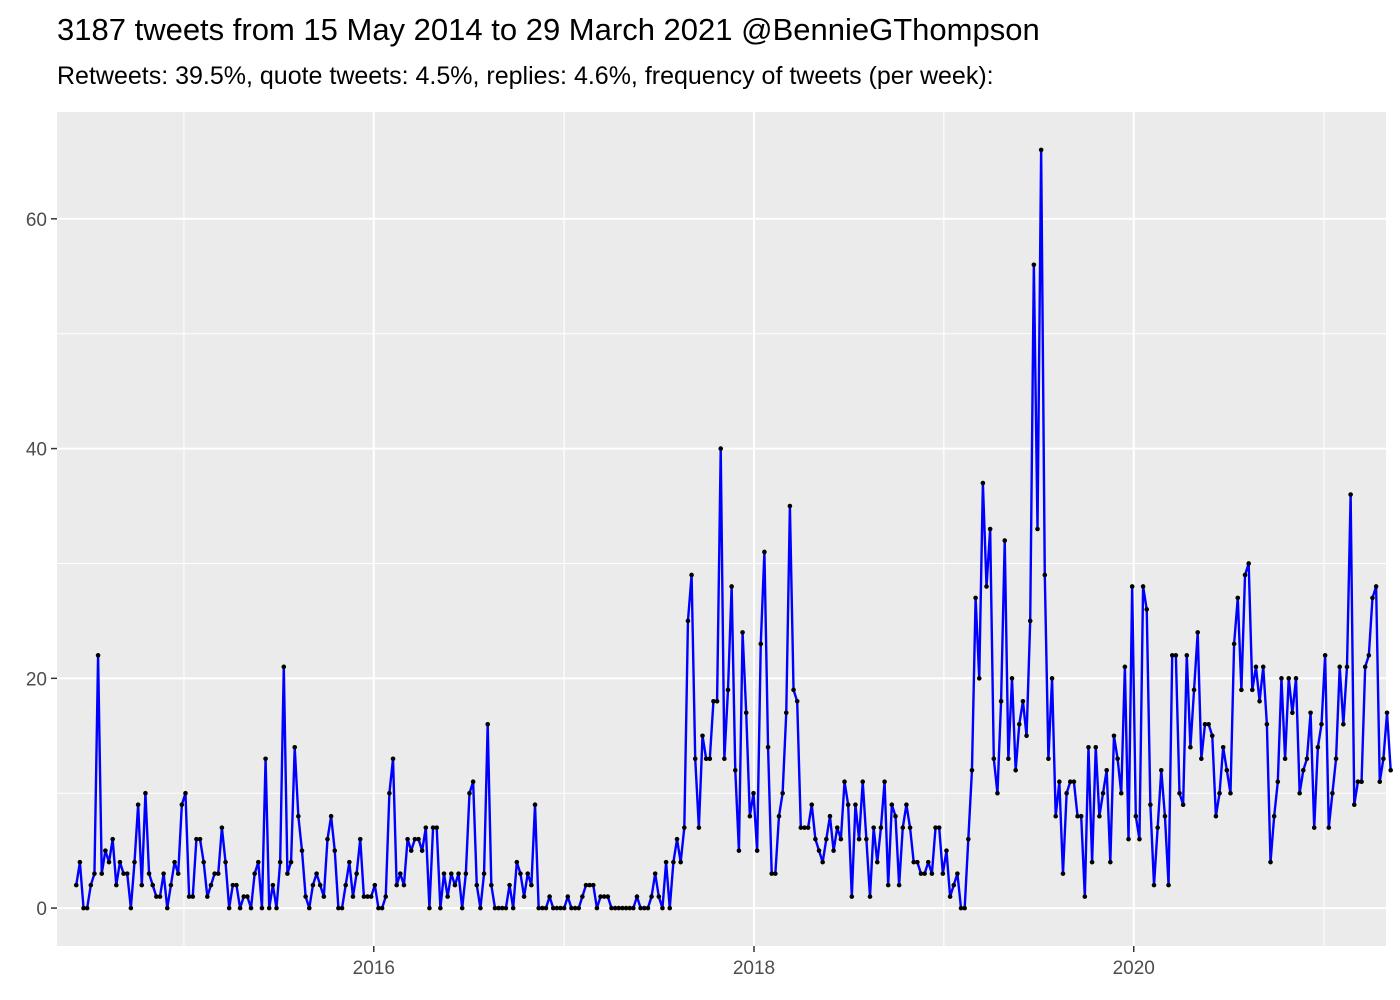  I want to click on x-tick-label: 2020, so click(1134, 968).